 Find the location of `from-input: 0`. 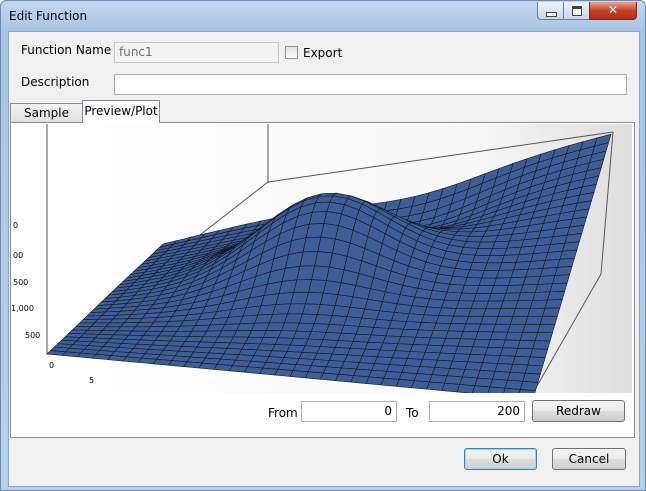

from-input: 0 is located at coordinates (349, 411).